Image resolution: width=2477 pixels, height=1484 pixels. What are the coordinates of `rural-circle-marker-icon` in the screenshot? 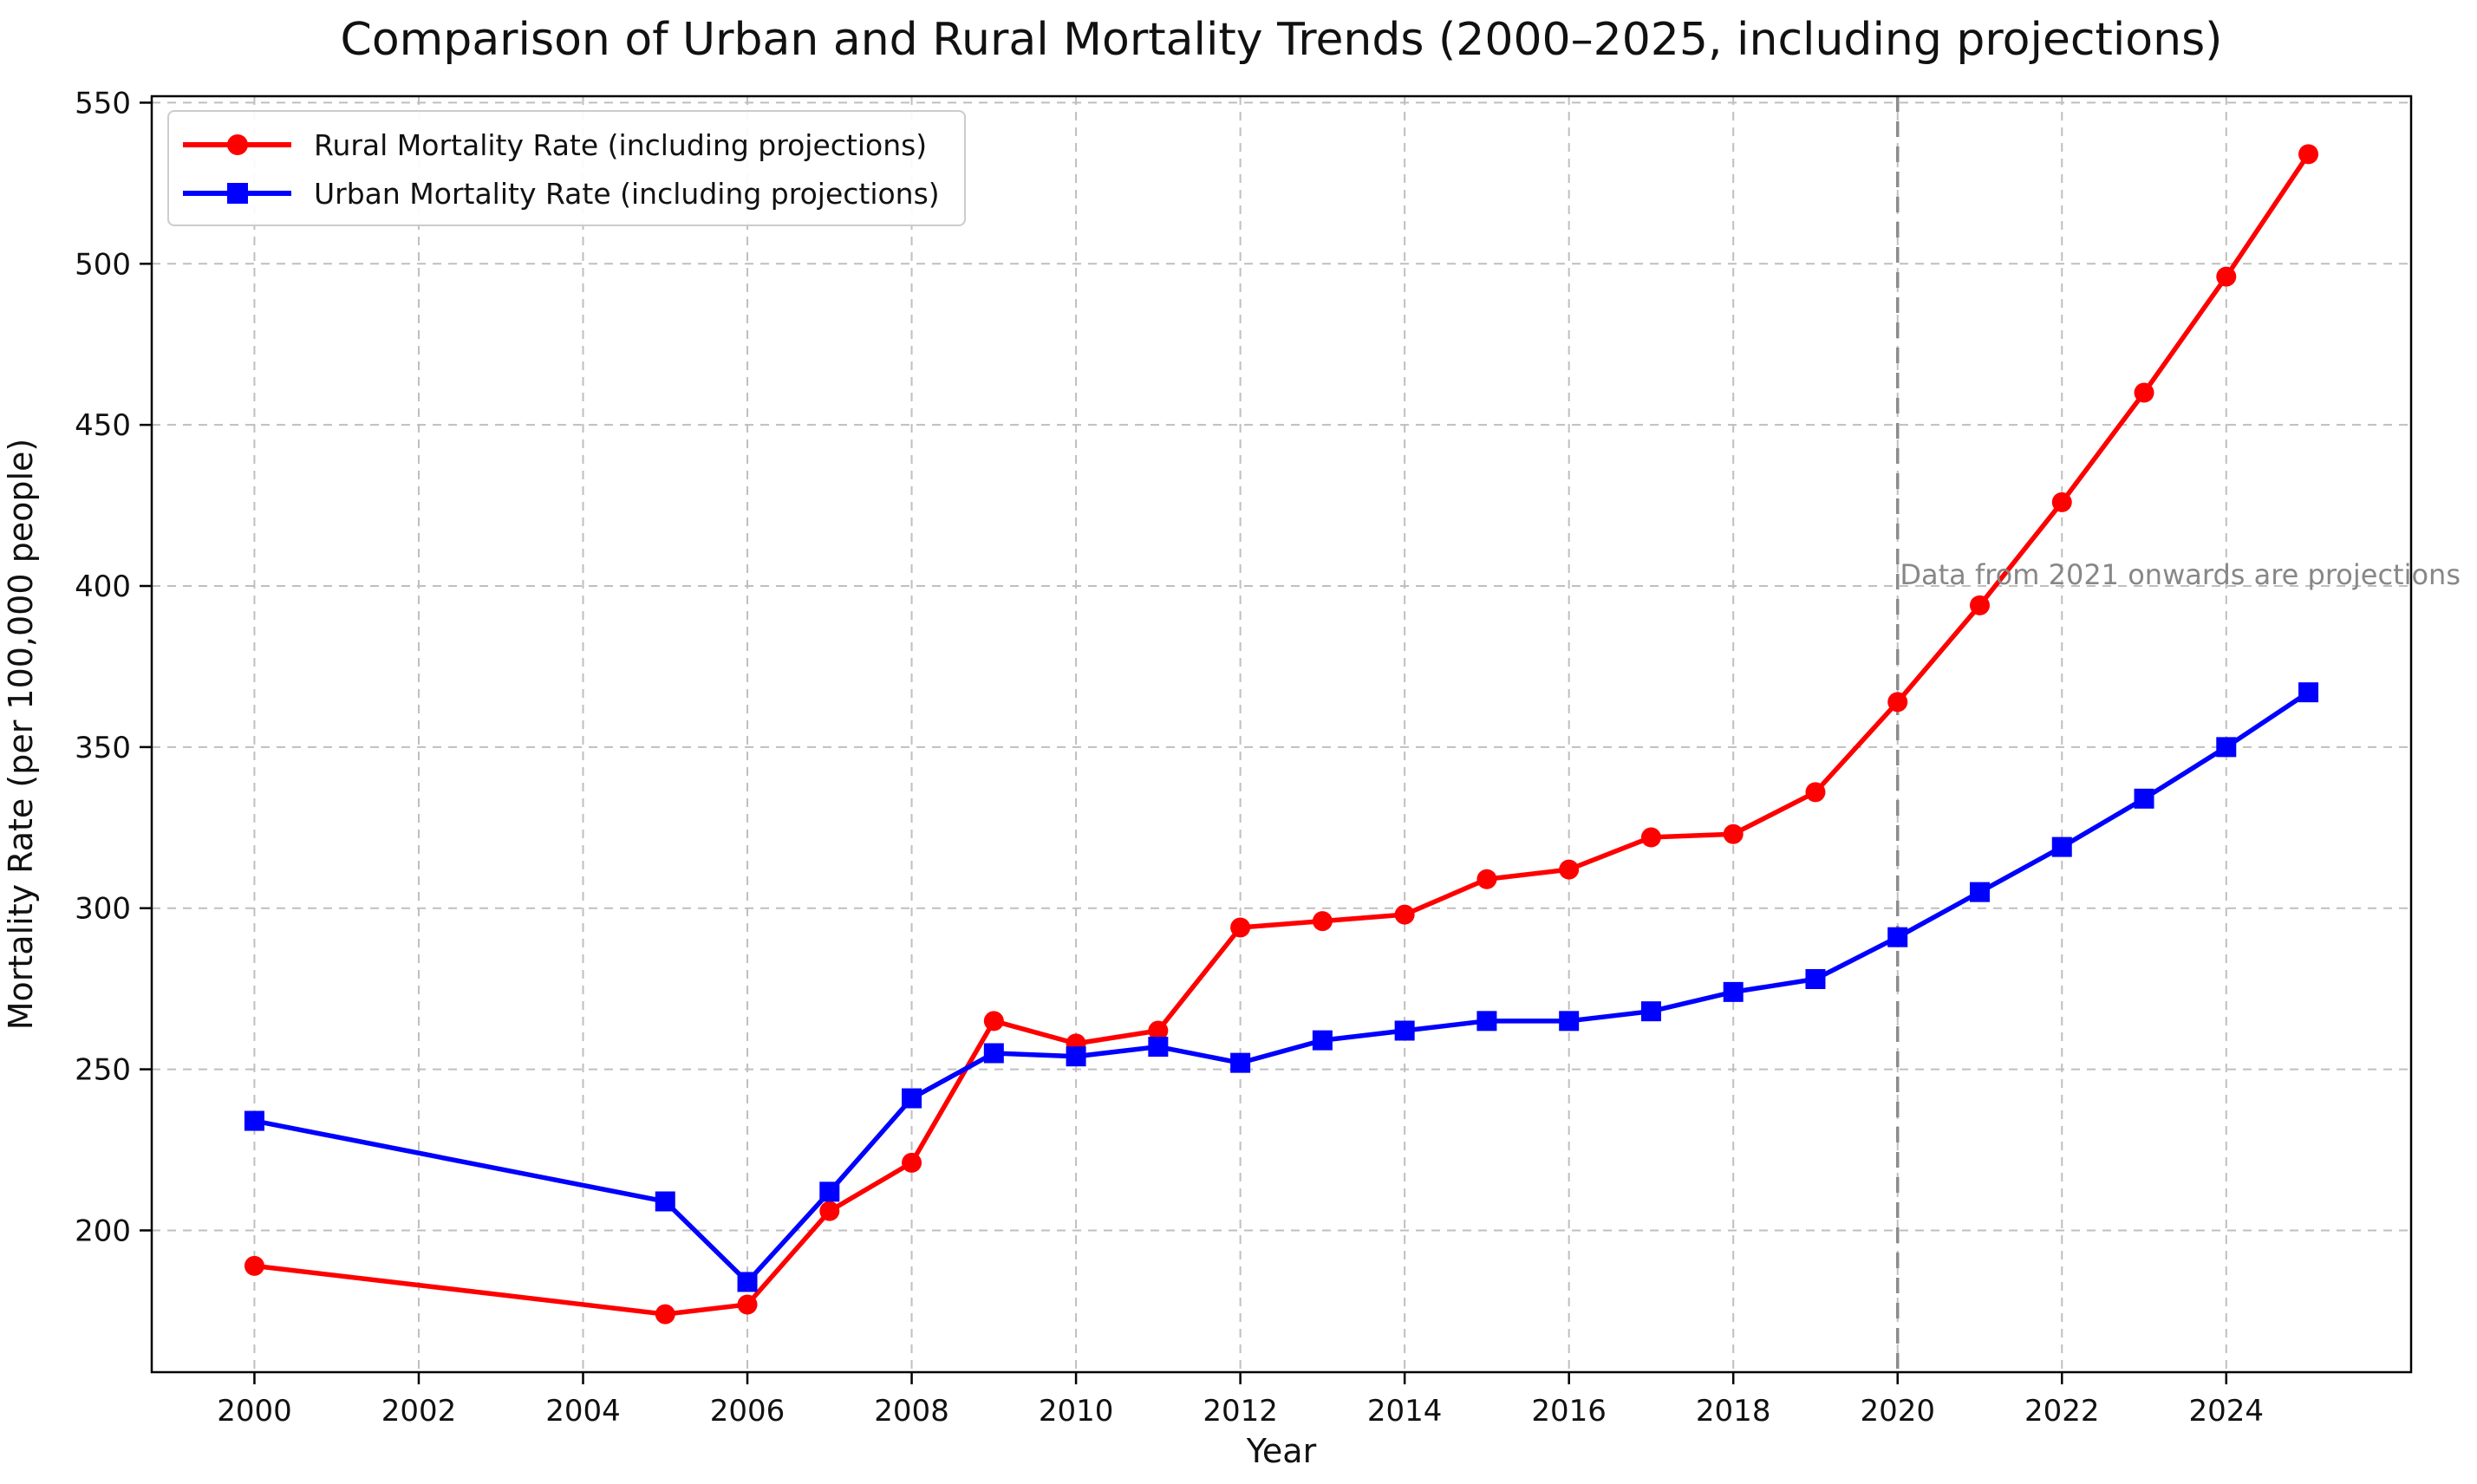 It's located at (237, 144).